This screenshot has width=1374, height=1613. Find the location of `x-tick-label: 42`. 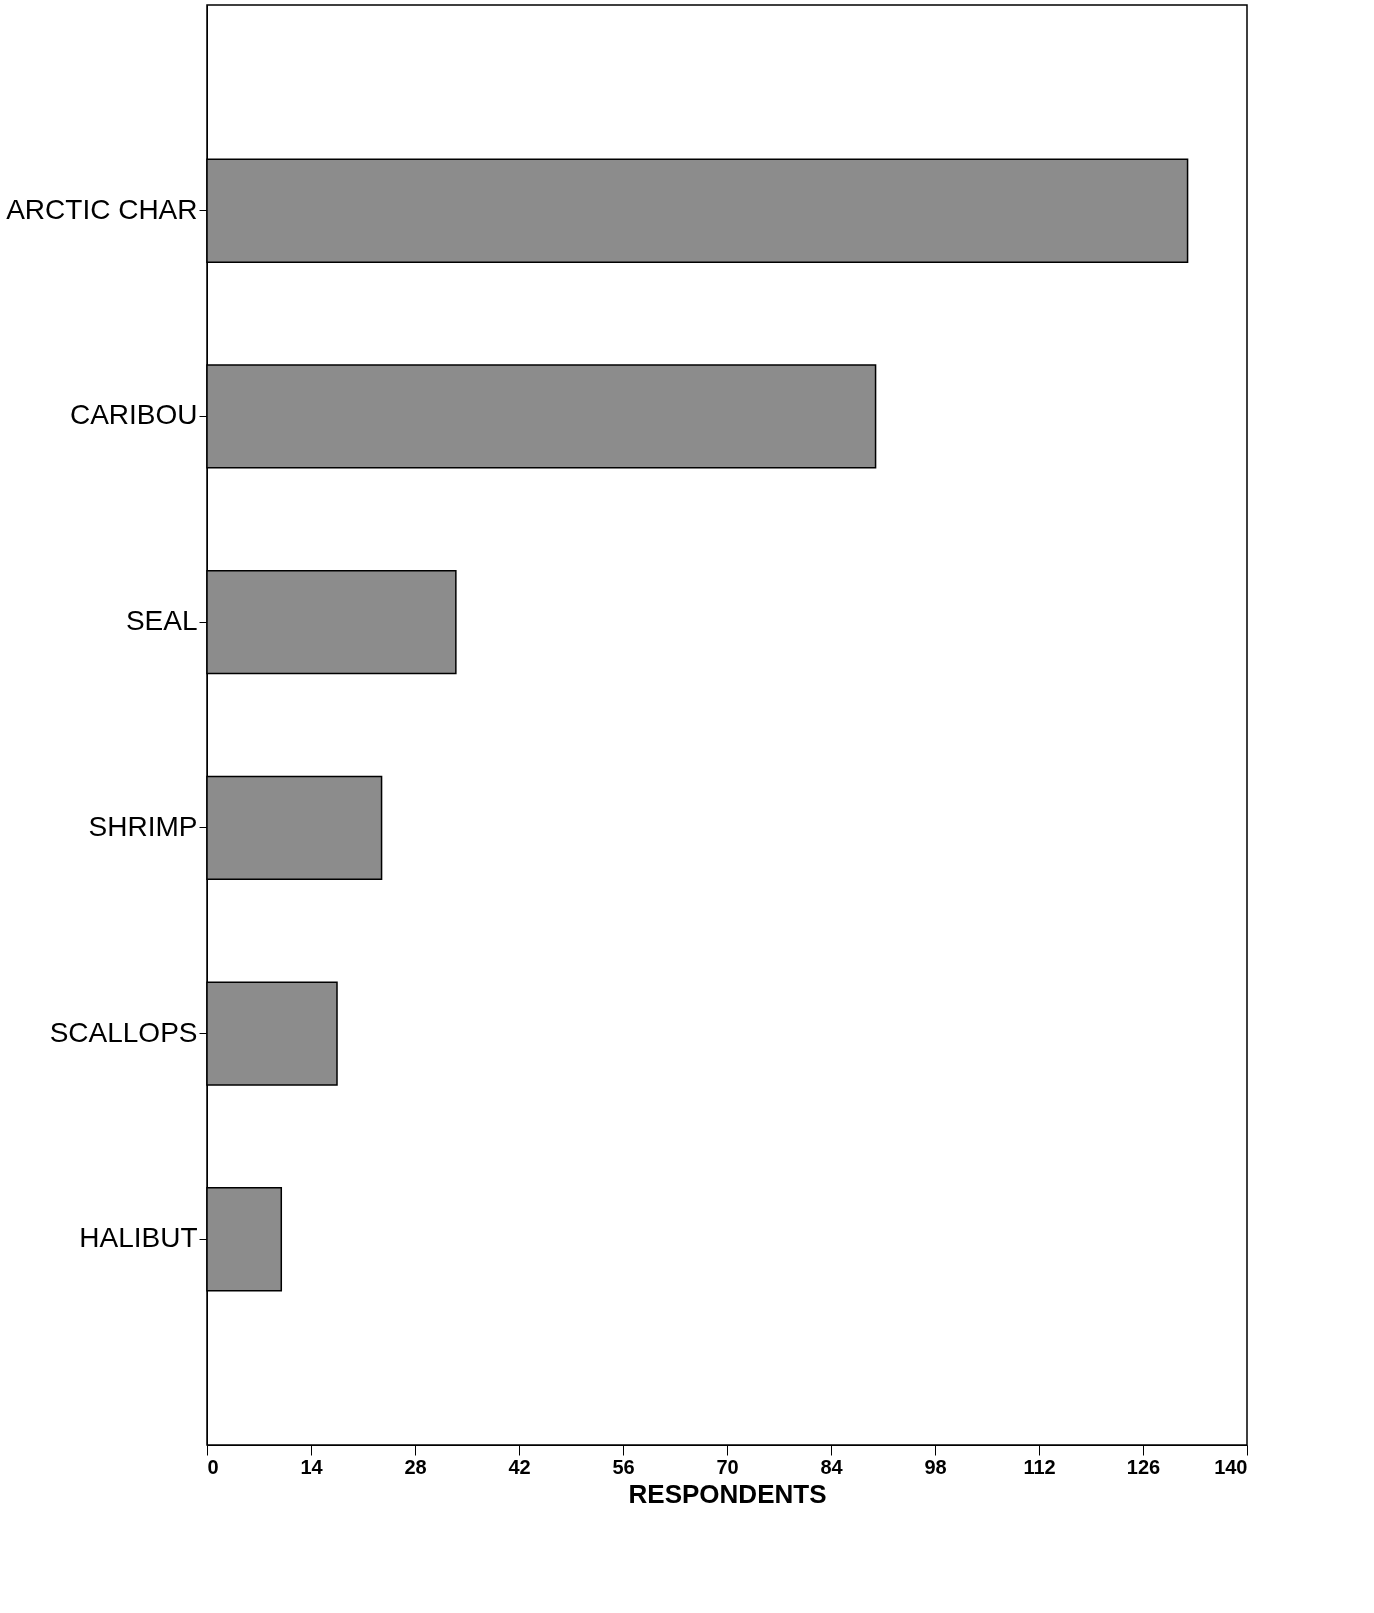

x-tick-label: 42 is located at coordinates (519, 1466).